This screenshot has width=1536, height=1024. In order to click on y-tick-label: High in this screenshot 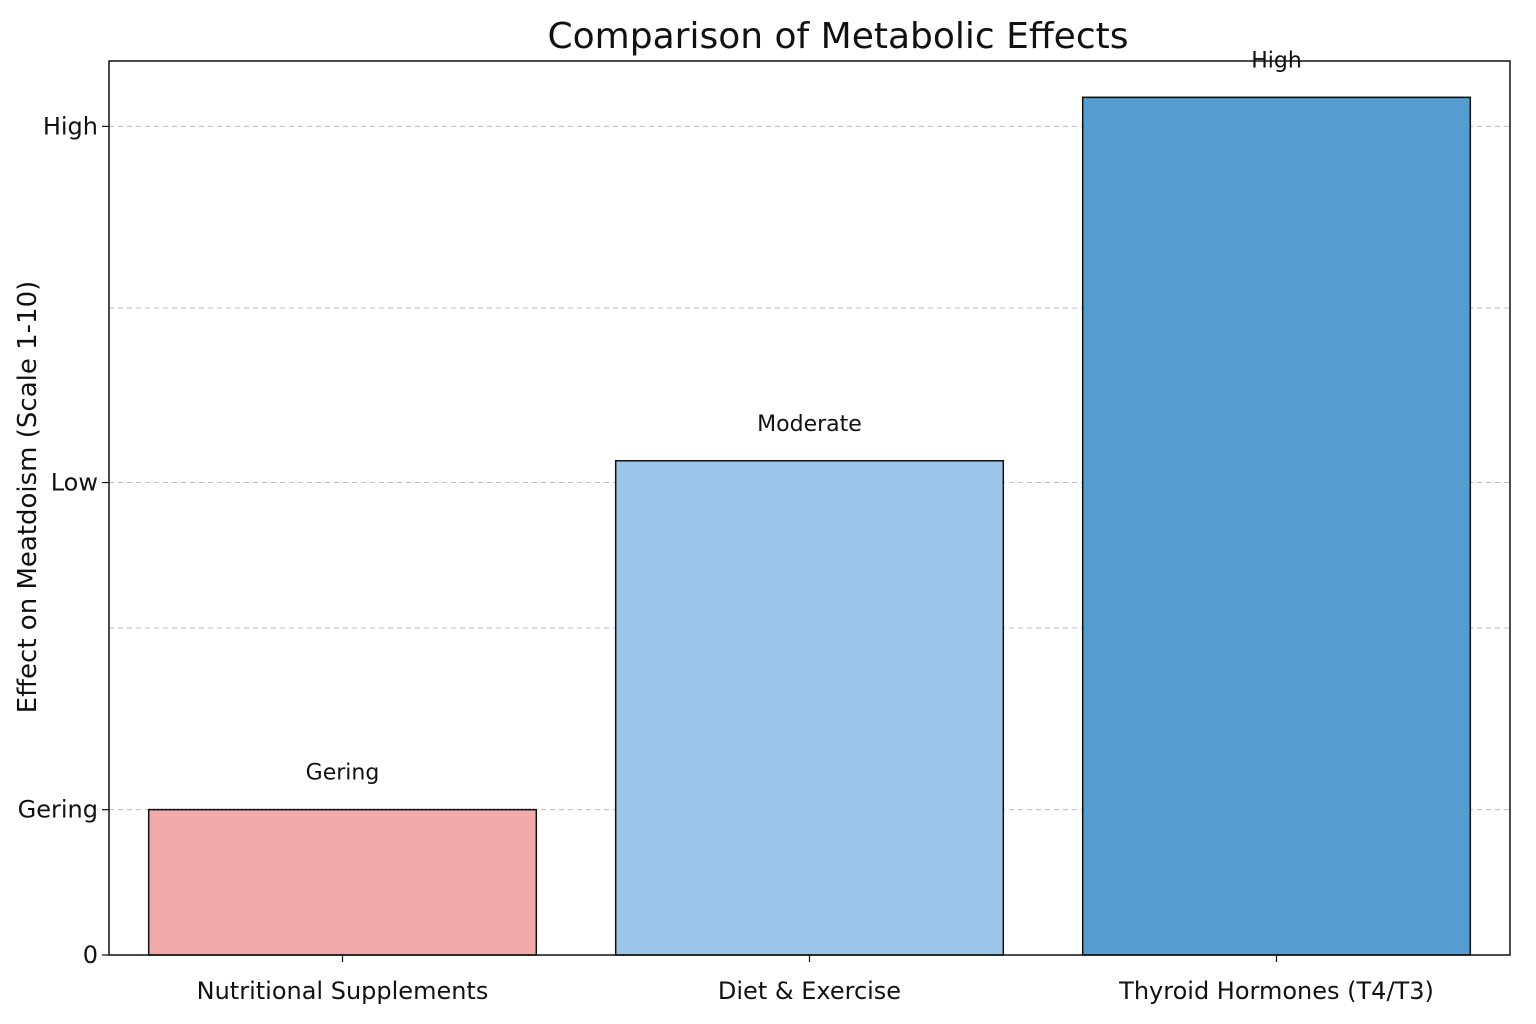, I will do `click(70, 126)`.